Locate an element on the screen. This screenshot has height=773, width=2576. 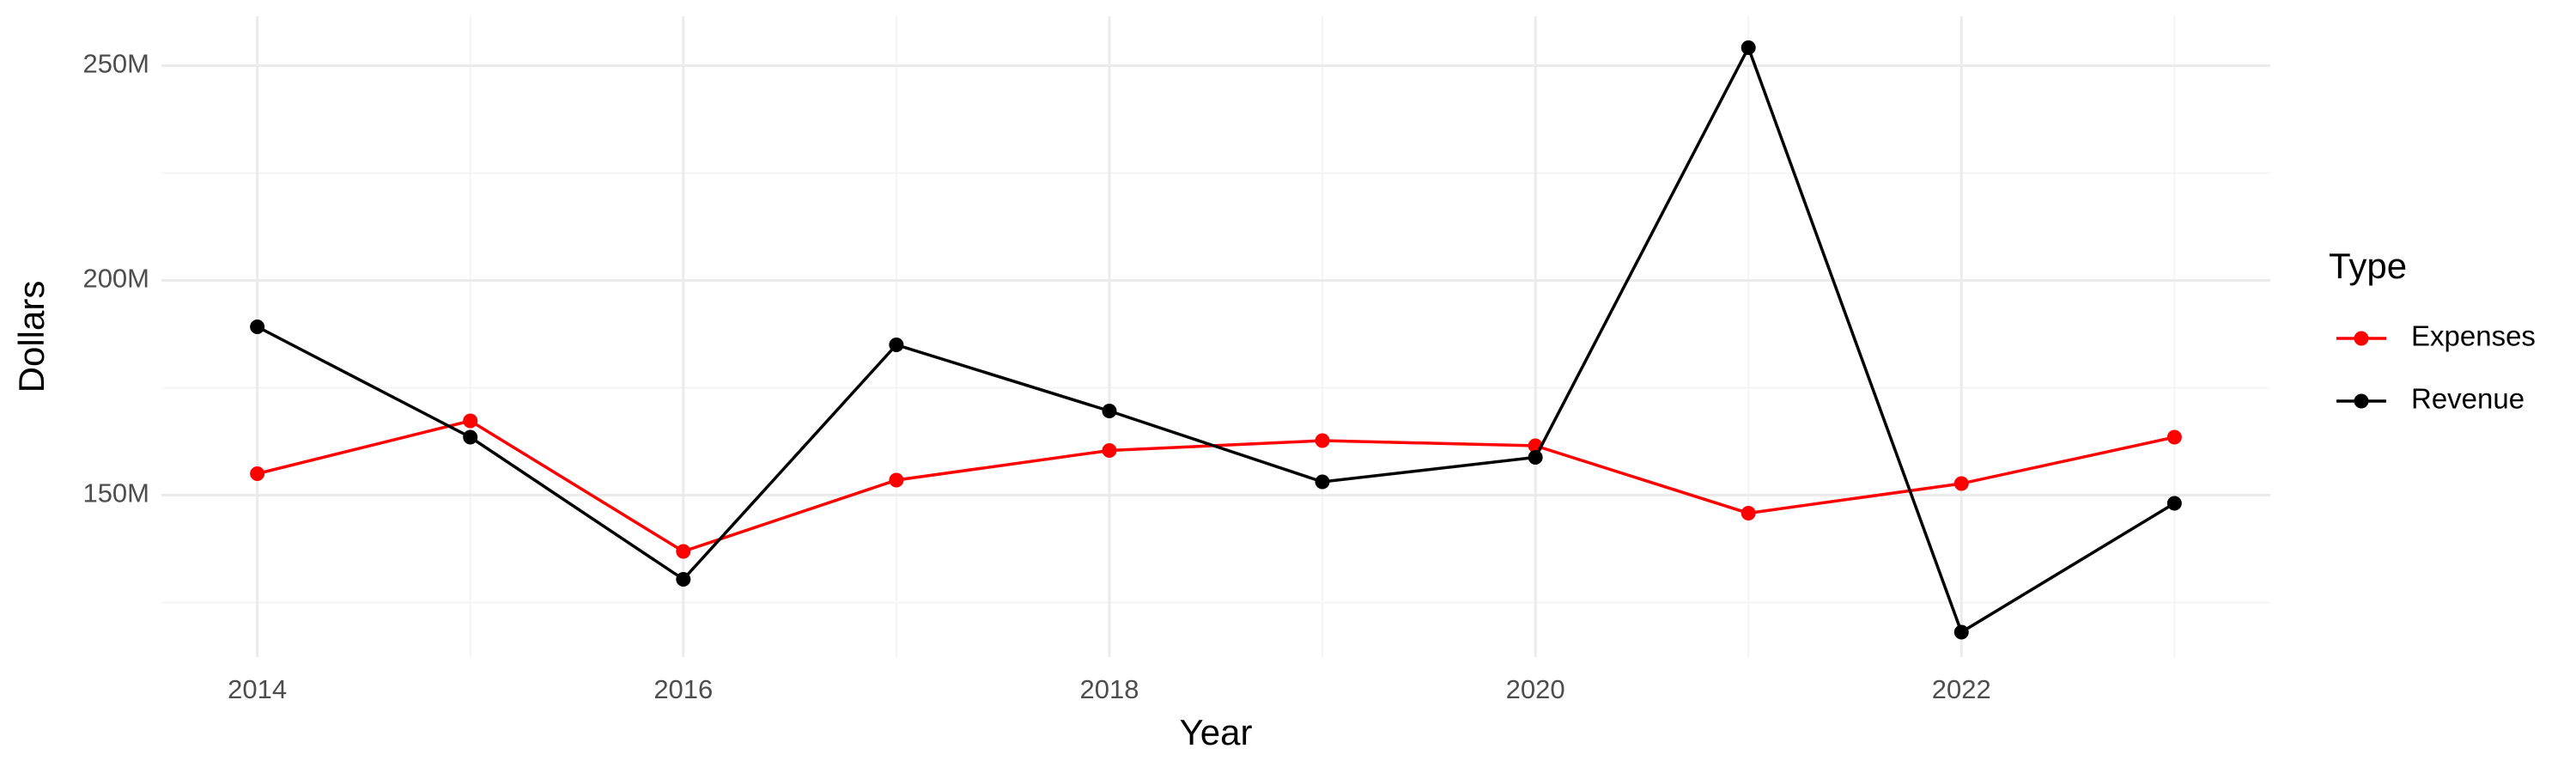
y-axis-title: Dollars is located at coordinates (32, 337).